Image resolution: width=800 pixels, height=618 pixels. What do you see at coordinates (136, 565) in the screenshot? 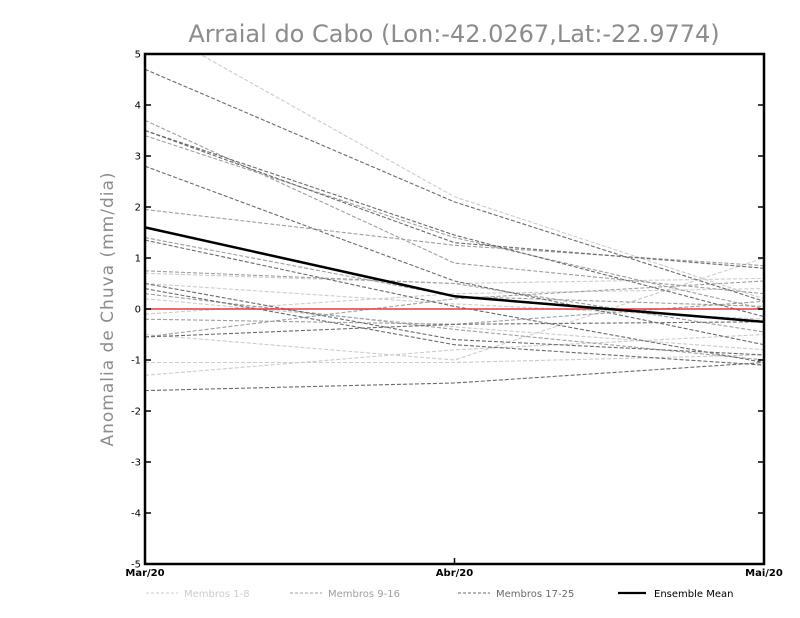
I see `y-tick-label: -5` at bounding box center [136, 565].